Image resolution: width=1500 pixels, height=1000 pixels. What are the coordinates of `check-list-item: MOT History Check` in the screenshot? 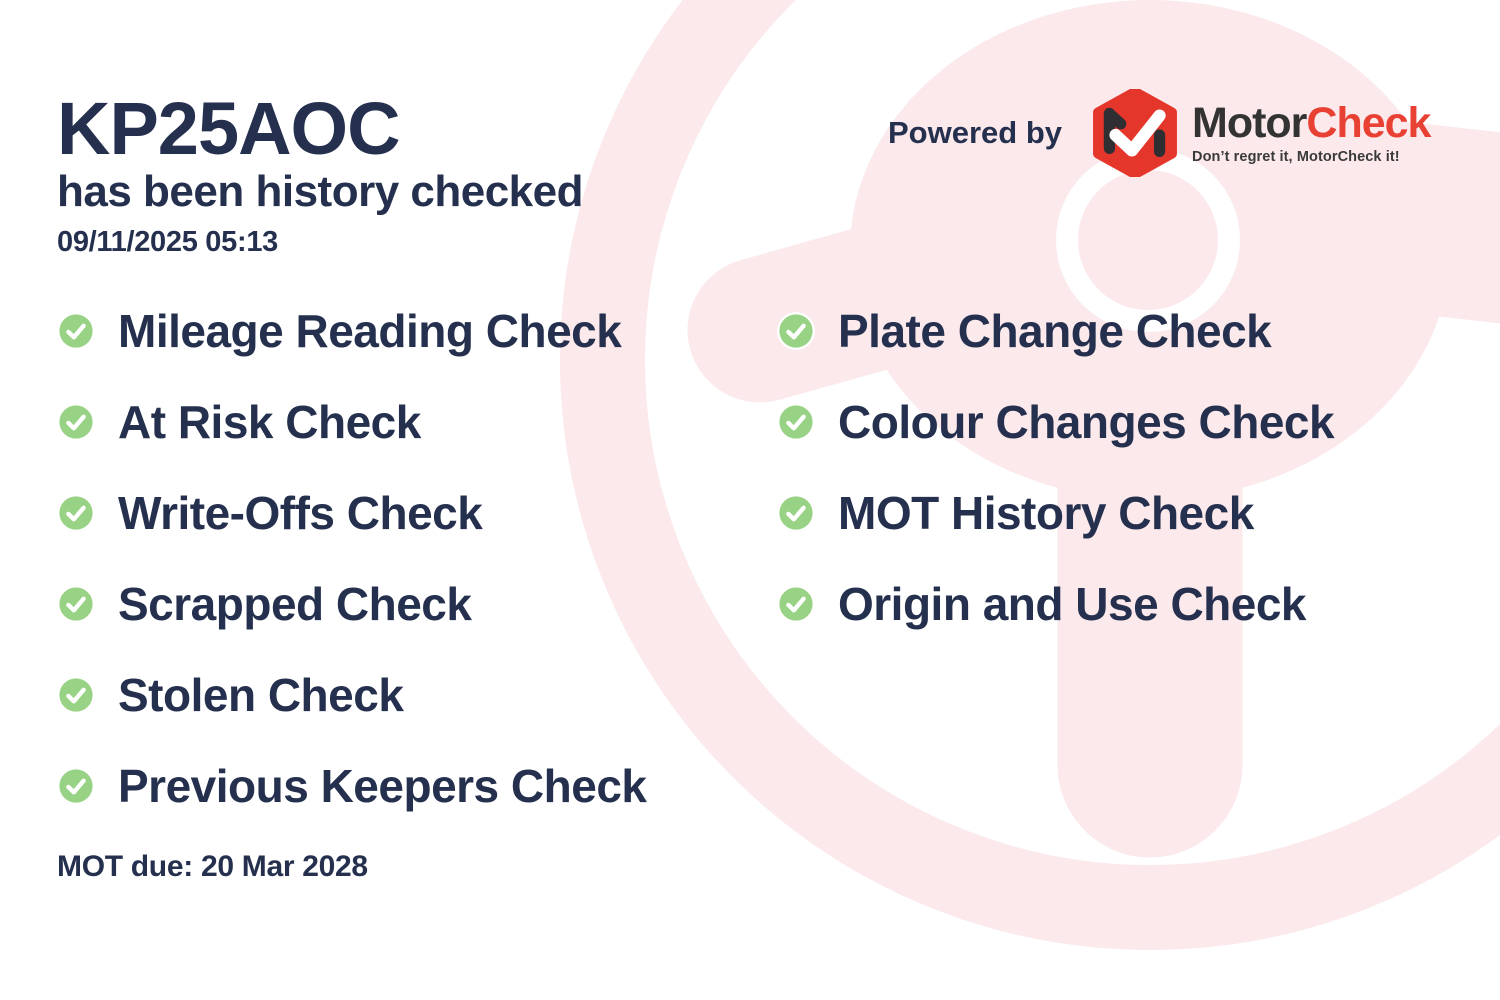 It's located at (1055, 512).